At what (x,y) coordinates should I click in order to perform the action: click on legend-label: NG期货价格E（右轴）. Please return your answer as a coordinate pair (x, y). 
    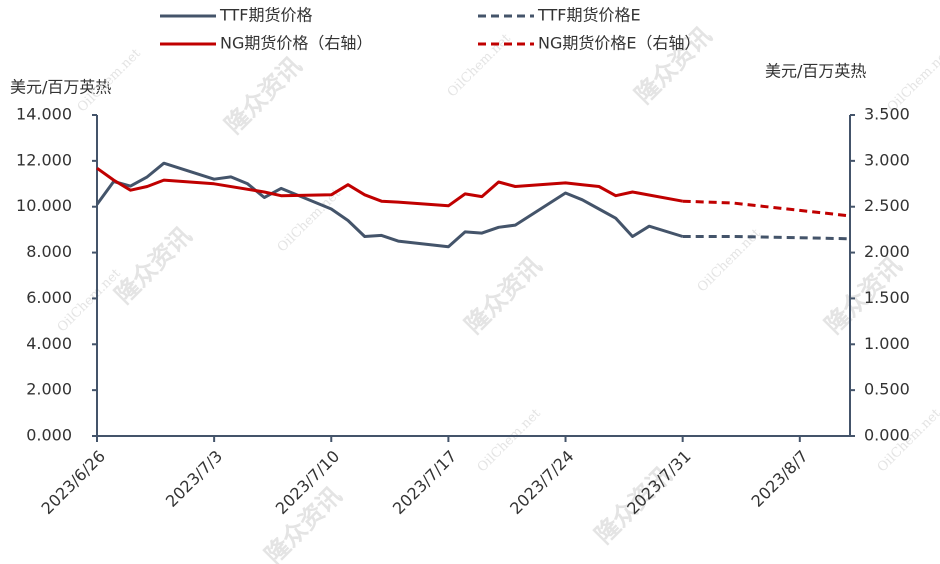
    Looking at the image, I should click on (619, 43).